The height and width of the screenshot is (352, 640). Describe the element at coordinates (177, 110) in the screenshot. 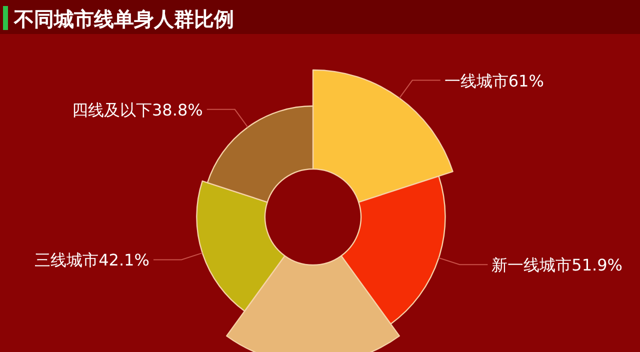

I see `data-label: 38.8%` at that location.